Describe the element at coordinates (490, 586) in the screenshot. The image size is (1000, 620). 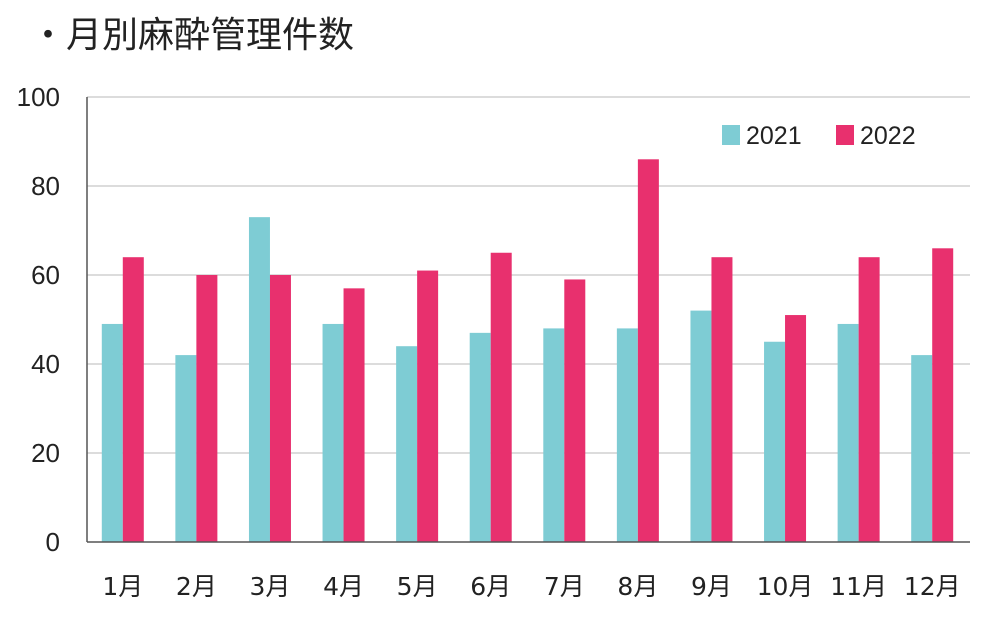
I see `x-tick-label: 6月` at that location.